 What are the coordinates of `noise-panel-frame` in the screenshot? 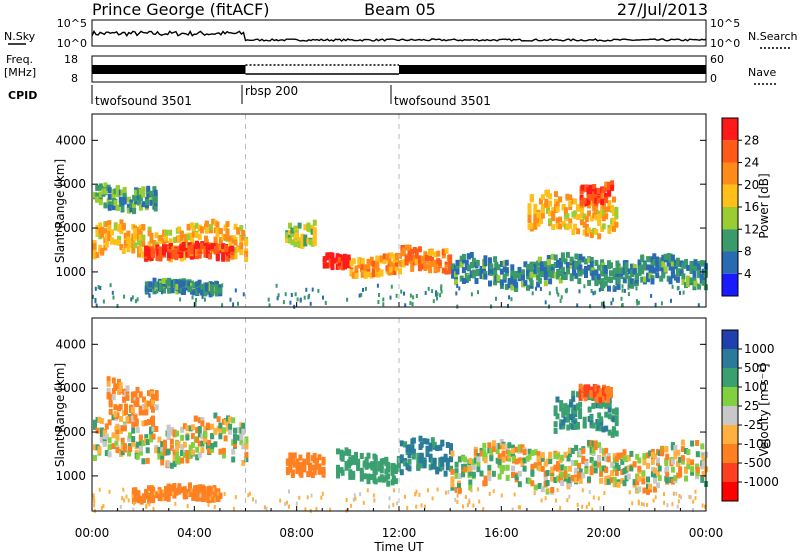 It's located at (399, 33).